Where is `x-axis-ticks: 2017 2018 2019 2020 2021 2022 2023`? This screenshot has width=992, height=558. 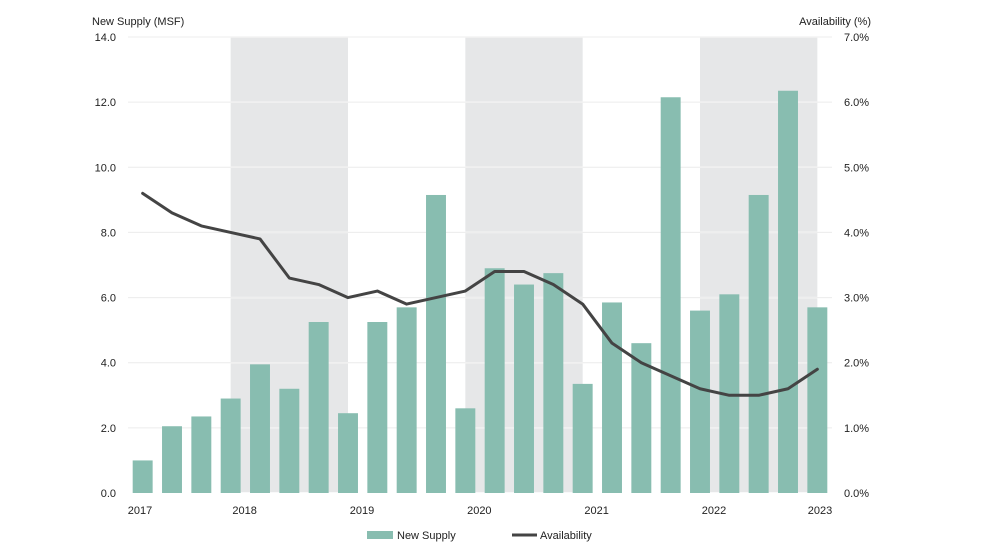 x-axis-ticks: 2017 2018 2019 2020 2021 2022 2023 is located at coordinates (480, 511).